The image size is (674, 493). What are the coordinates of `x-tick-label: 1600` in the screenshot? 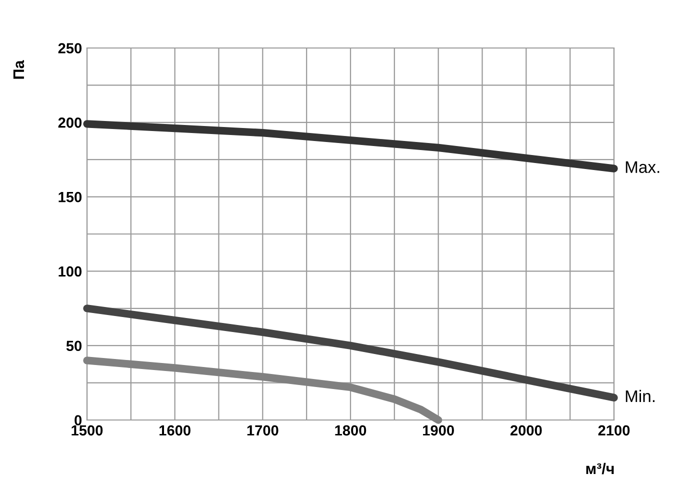 It's located at (175, 430).